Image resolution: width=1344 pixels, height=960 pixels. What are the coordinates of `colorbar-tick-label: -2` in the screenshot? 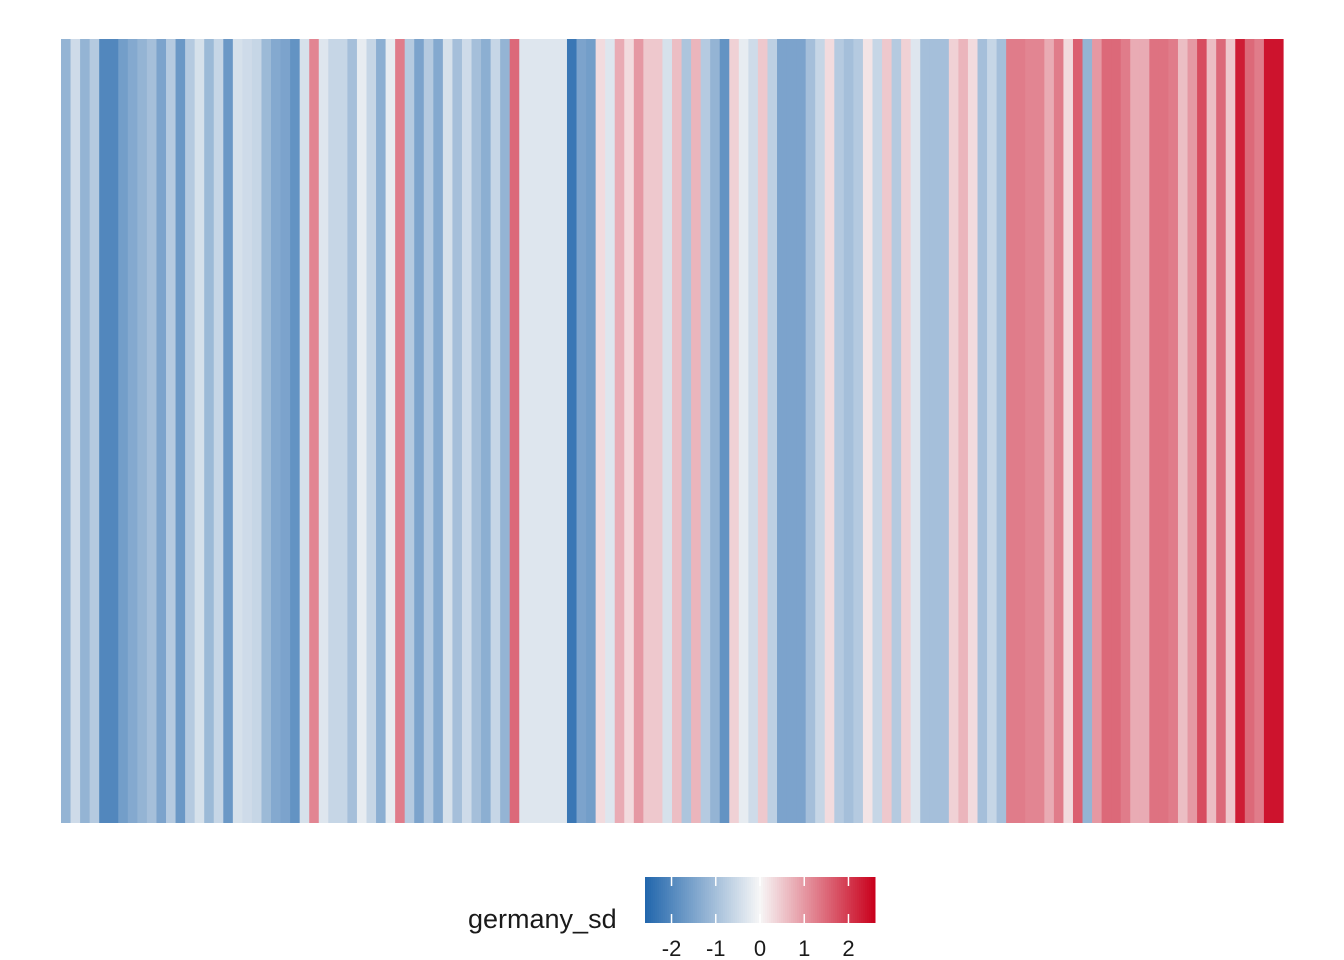 It's located at (672, 948).